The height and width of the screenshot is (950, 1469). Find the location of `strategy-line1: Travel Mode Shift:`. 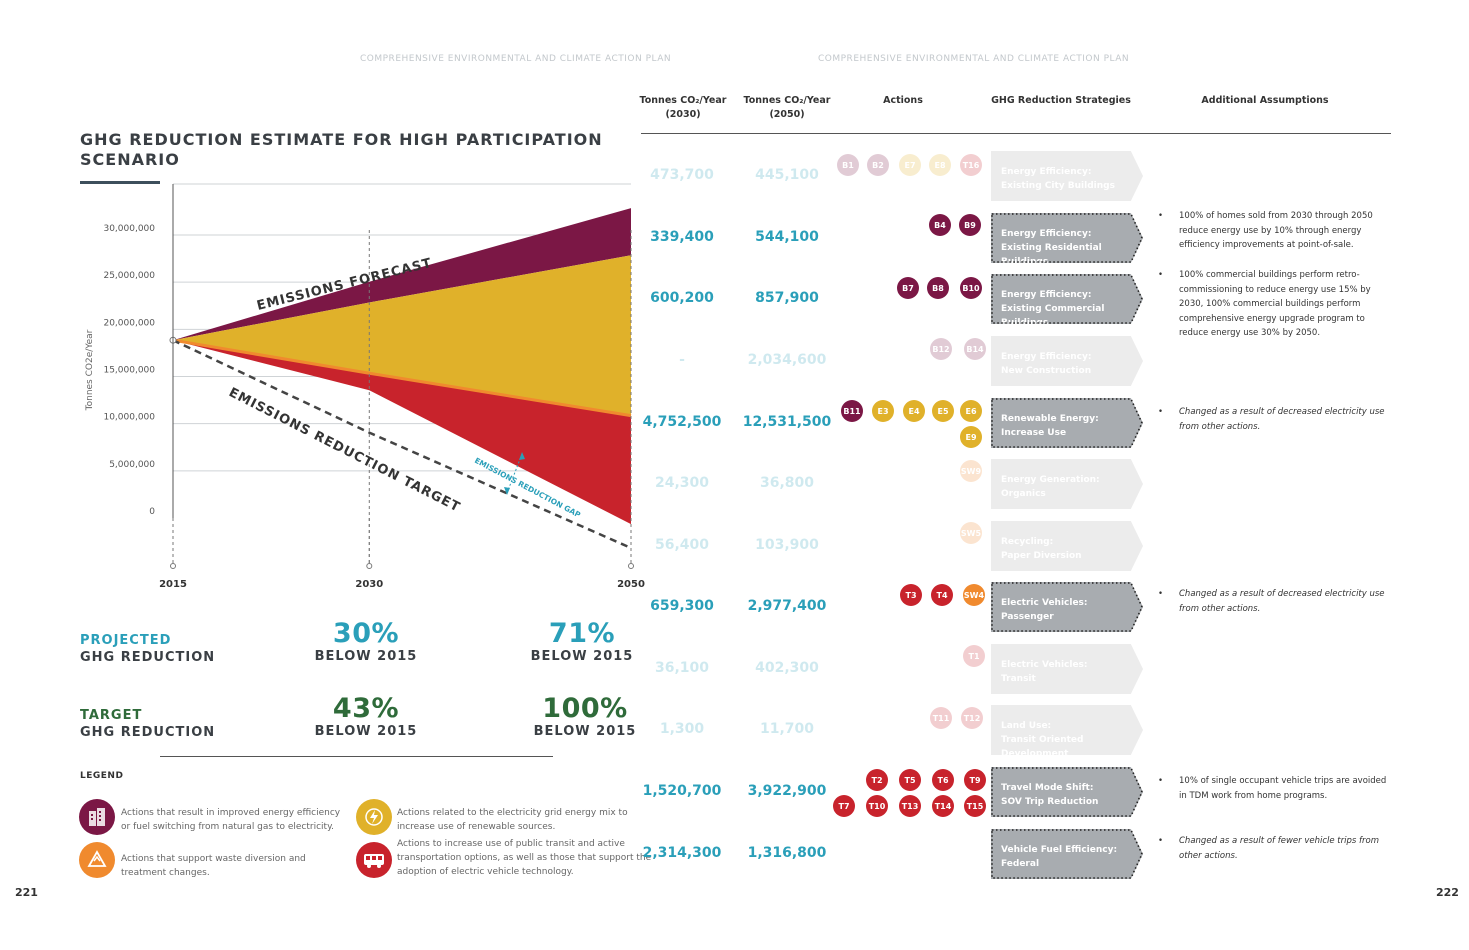

strategy-line1: Travel Mode Shift: is located at coordinates (1047, 788).